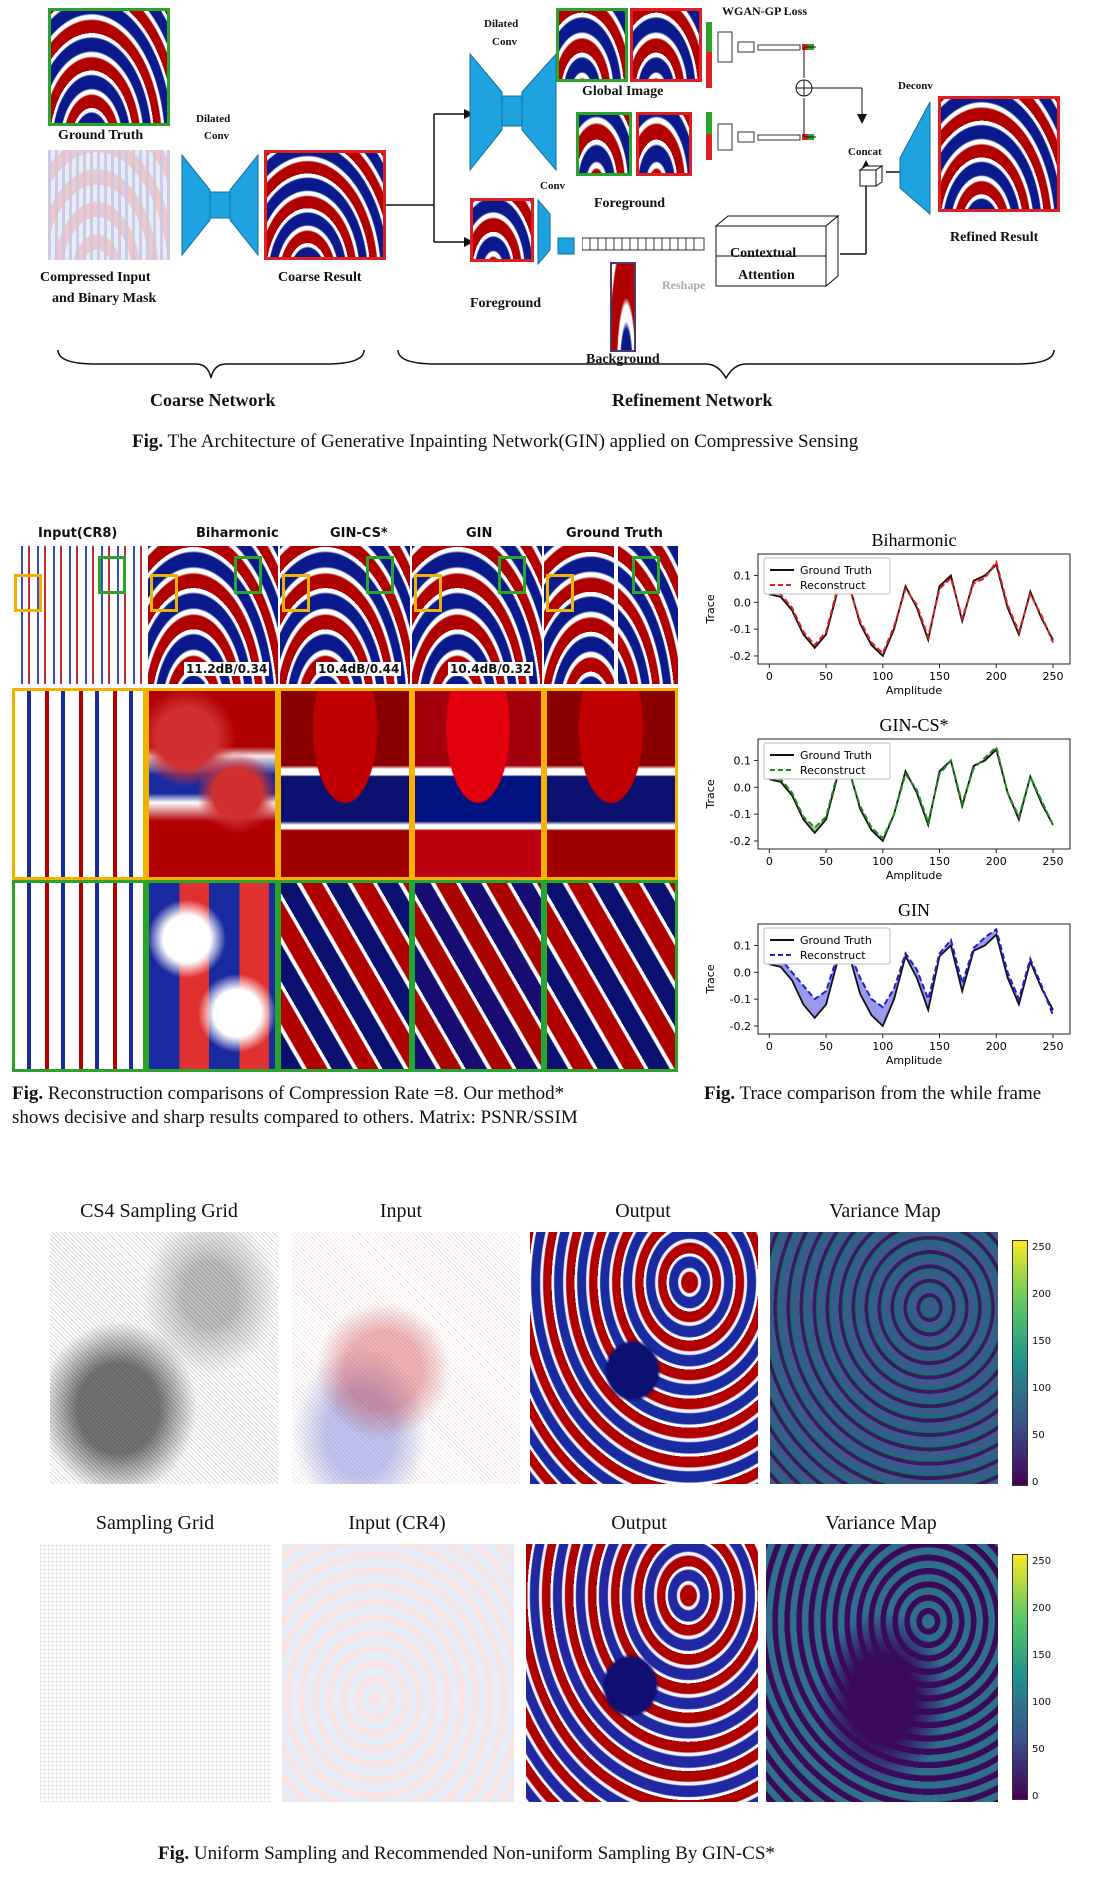 The image size is (1101, 1880). Describe the element at coordinates (777, 251) in the screenshot. I see `contextual-attention-box` at that location.